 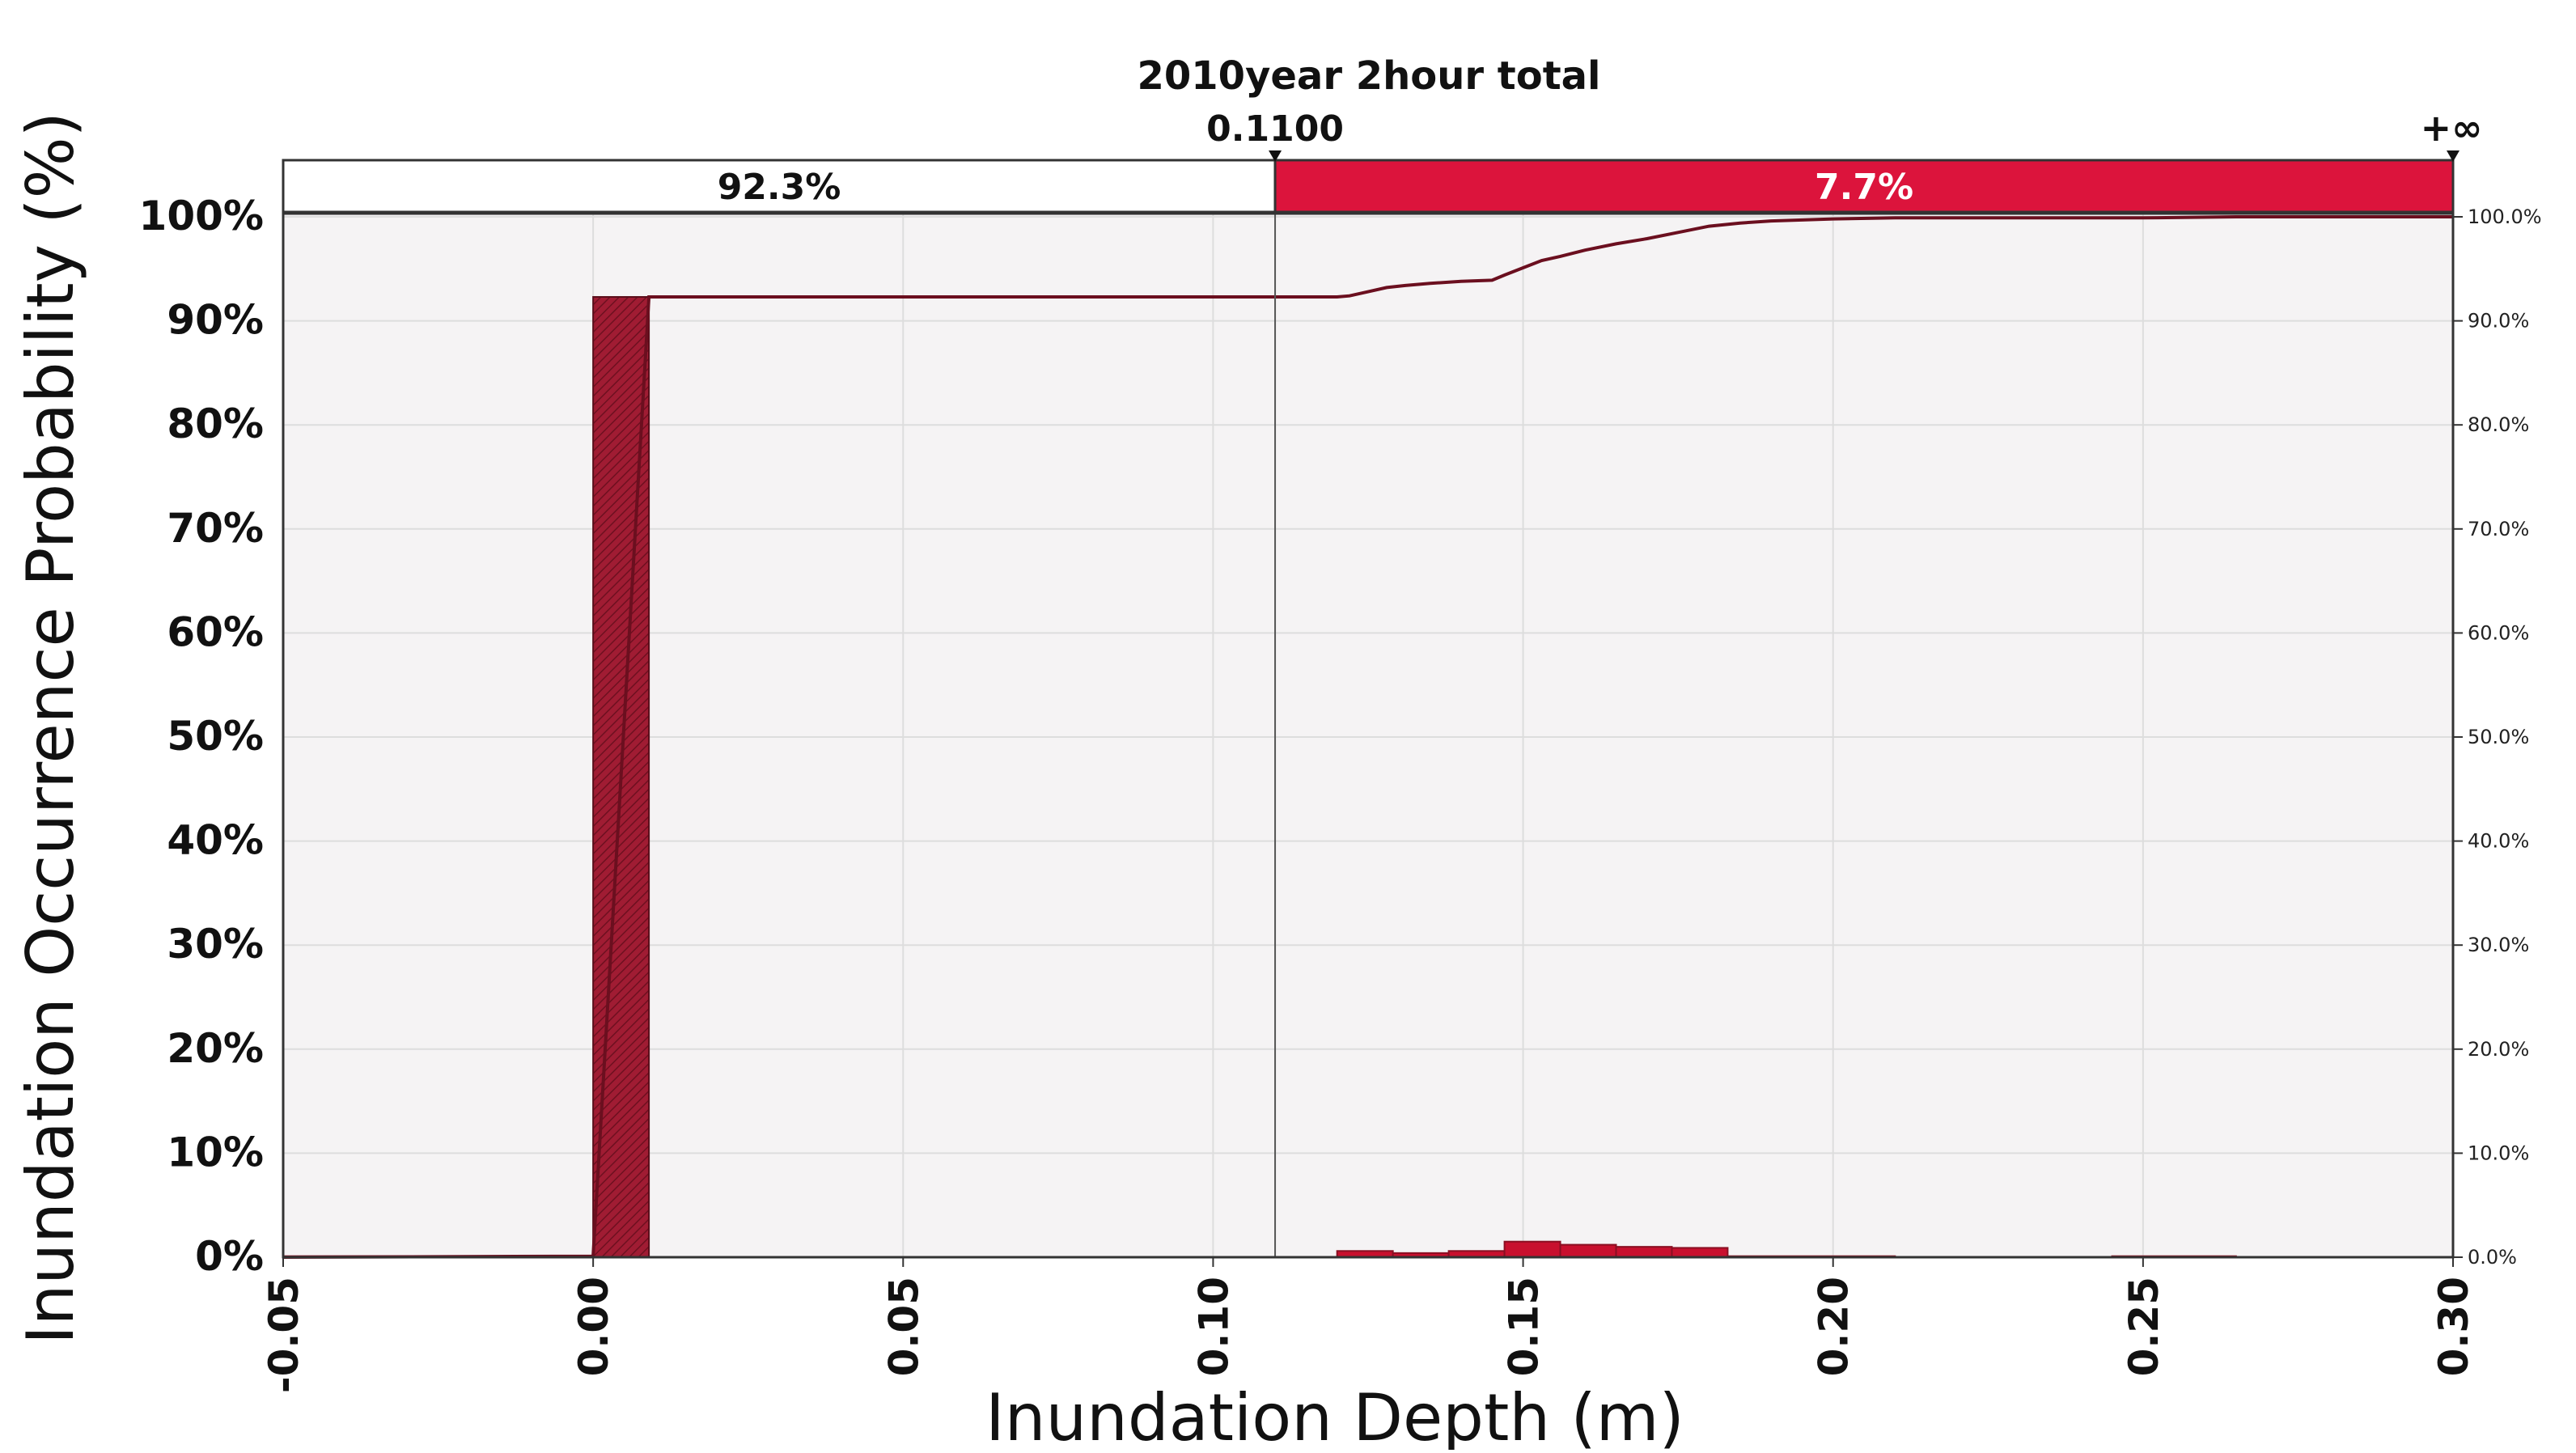 I want to click on band-right-label: 7.7%, so click(x=1864, y=187).